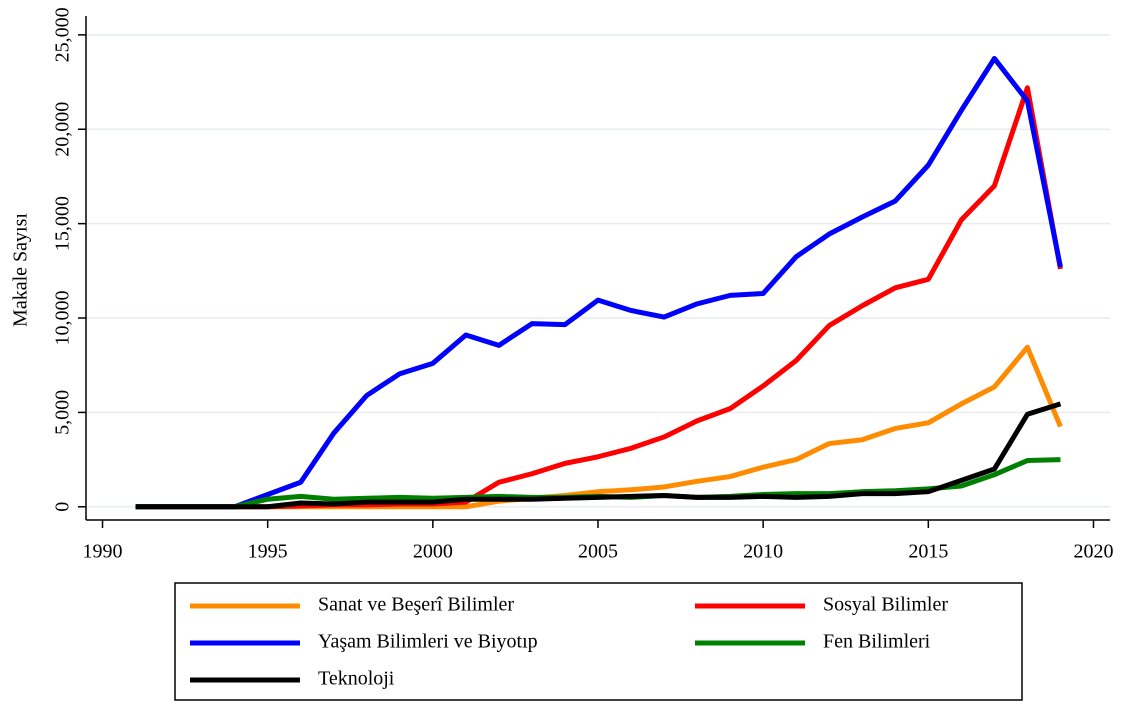  Describe the element at coordinates (103, 552) in the screenshot. I see `x-tick-label: 1990` at that location.